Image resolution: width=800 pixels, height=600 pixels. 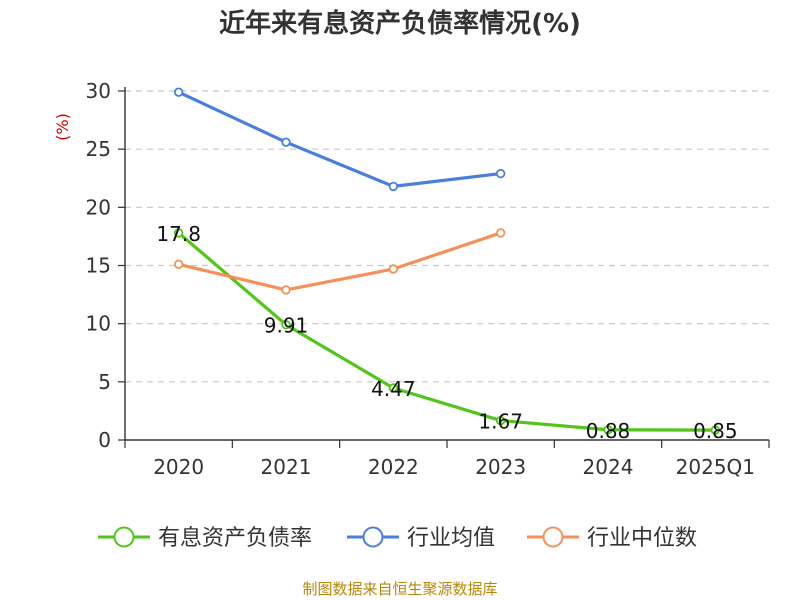 What do you see at coordinates (98, 266) in the screenshot?
I see `y-tick-label: 15` at bounding box center [98, 266].